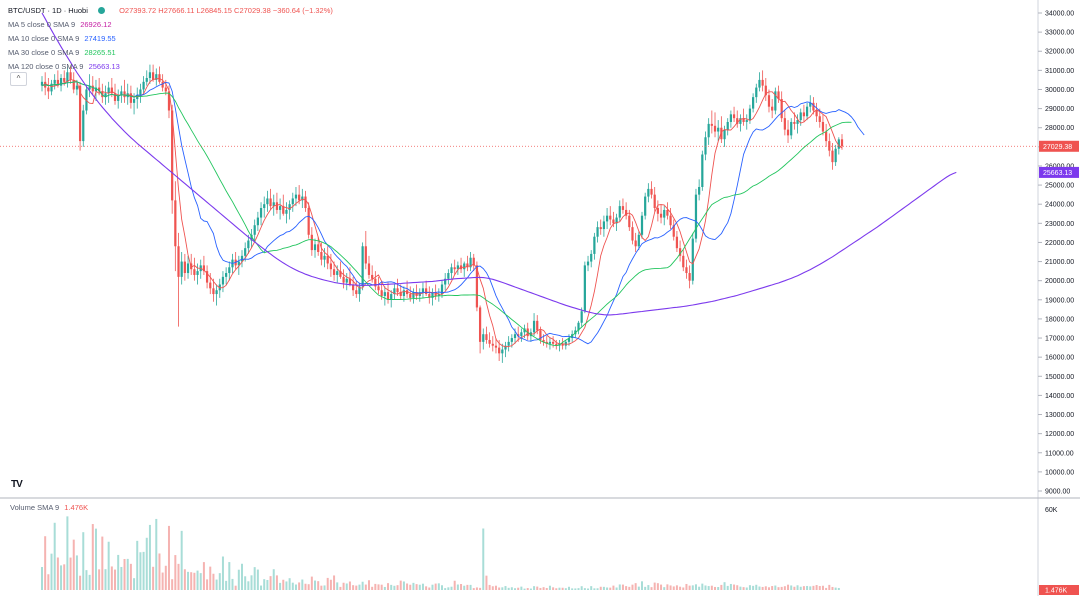 This screenshot has height=596, width=1080. What do you see at coordinates (1059, 109) in the screenshot?
I see `price-tick-label: 29000.00` at bounding box center [1059, 109].